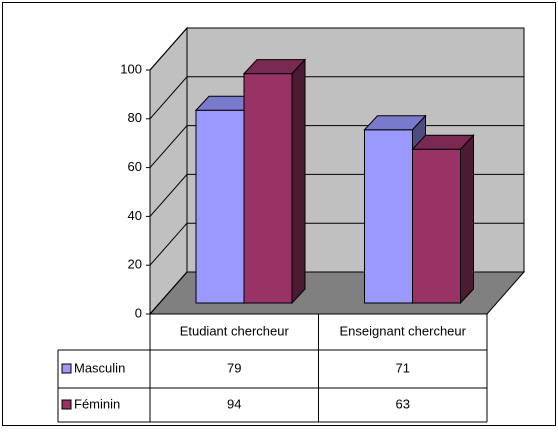 The image size is (558, 433). What do you see at coordinates (235, 330) in the screenshot?
I see `category-label: Etudiant chercheur` at bounding box center [235, 330].